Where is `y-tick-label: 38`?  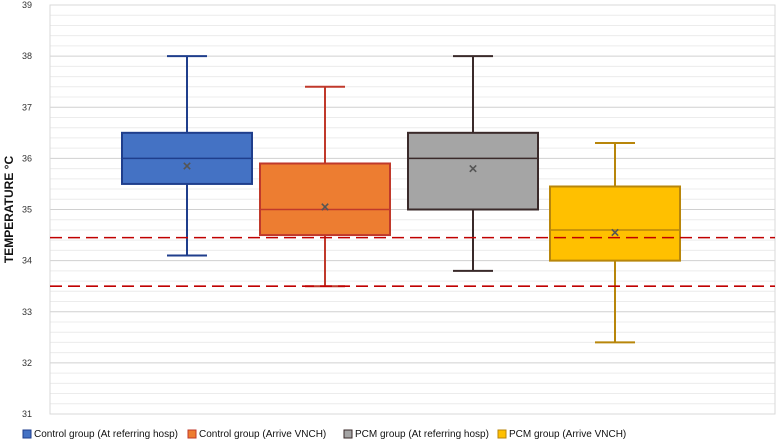
y-tick-label: 38 is located at coordinates (27, 56).